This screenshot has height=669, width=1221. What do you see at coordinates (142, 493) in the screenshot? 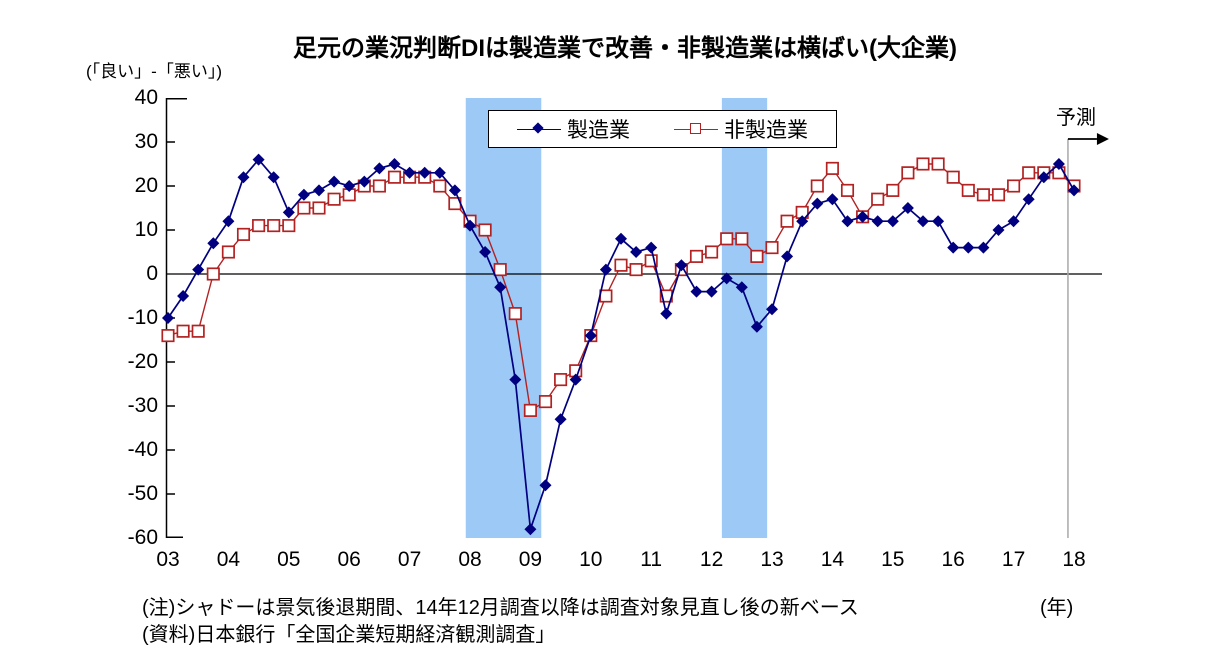
I see `y-tick-label: -50` at bounding box center [142, 493].